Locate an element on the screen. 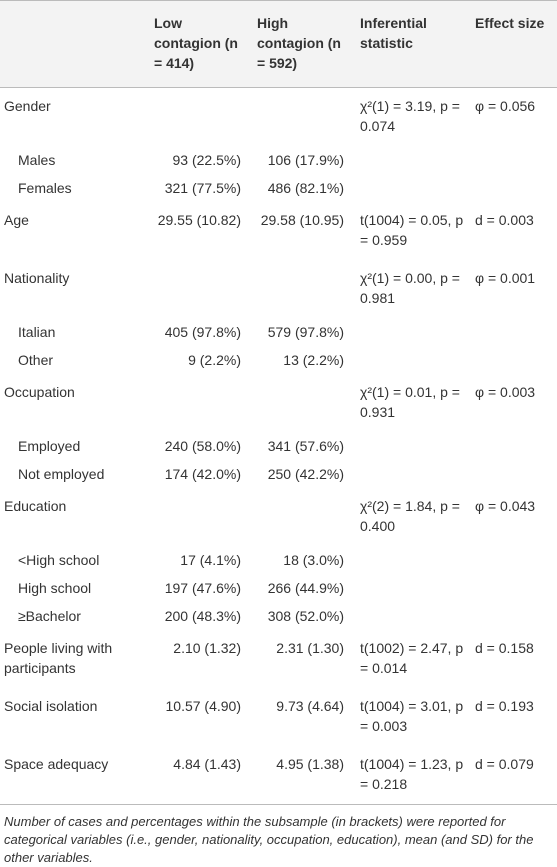 The width and height of the screenshot is (557, 867). row-label: Males is located at coordinates (37, 160).